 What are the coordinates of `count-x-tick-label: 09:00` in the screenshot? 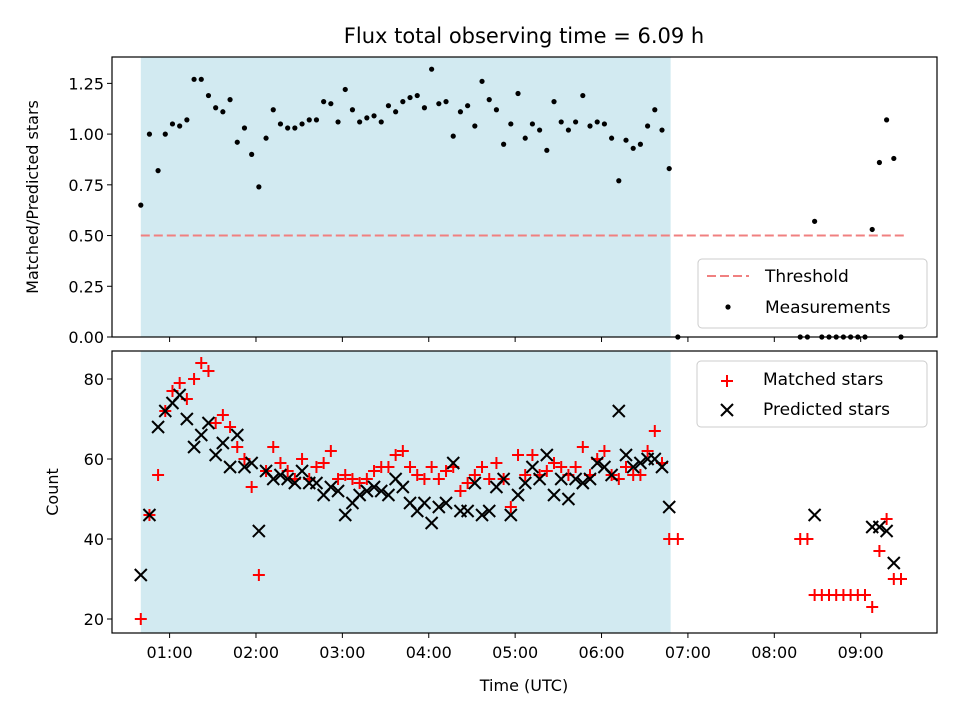 It's located at (861, 652).